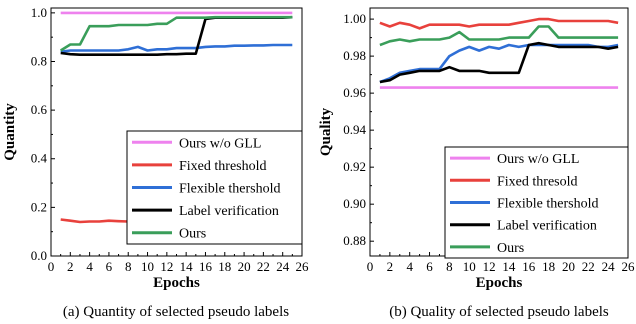 Image resolution: width=636 pixels, height=324 pixels. I want to click on y-tick-label: 0.2, so click(39, 206).